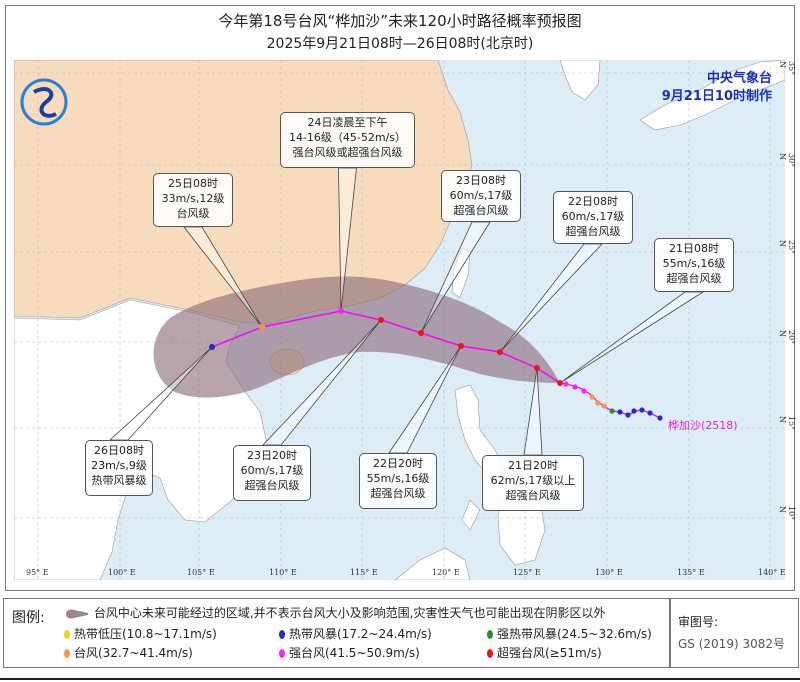 The image size is (800, 682). Describe the element at coordinates (128, 652) in the screenshot. I see `legend-item: 台风(32.7~41.4m/s)` at that location.